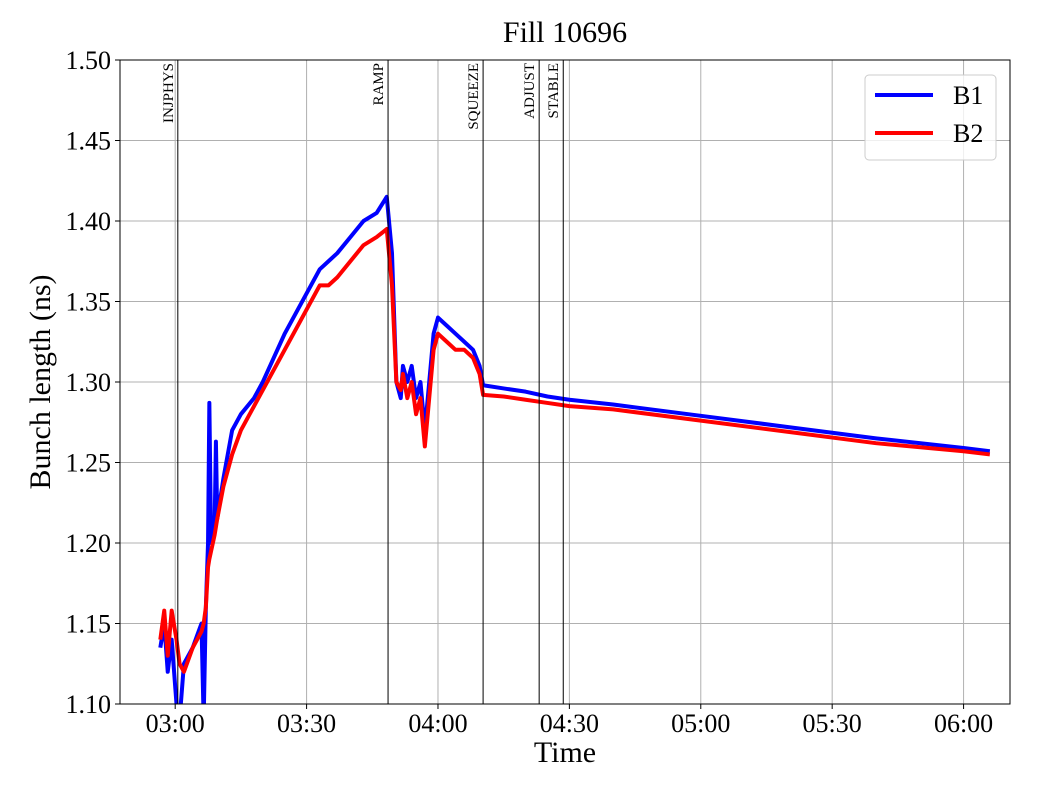  What do you see at coordinates (700, 723) in the screenshot?
I see `x-tick-label: 05:00` at bounding box center [700, 723].